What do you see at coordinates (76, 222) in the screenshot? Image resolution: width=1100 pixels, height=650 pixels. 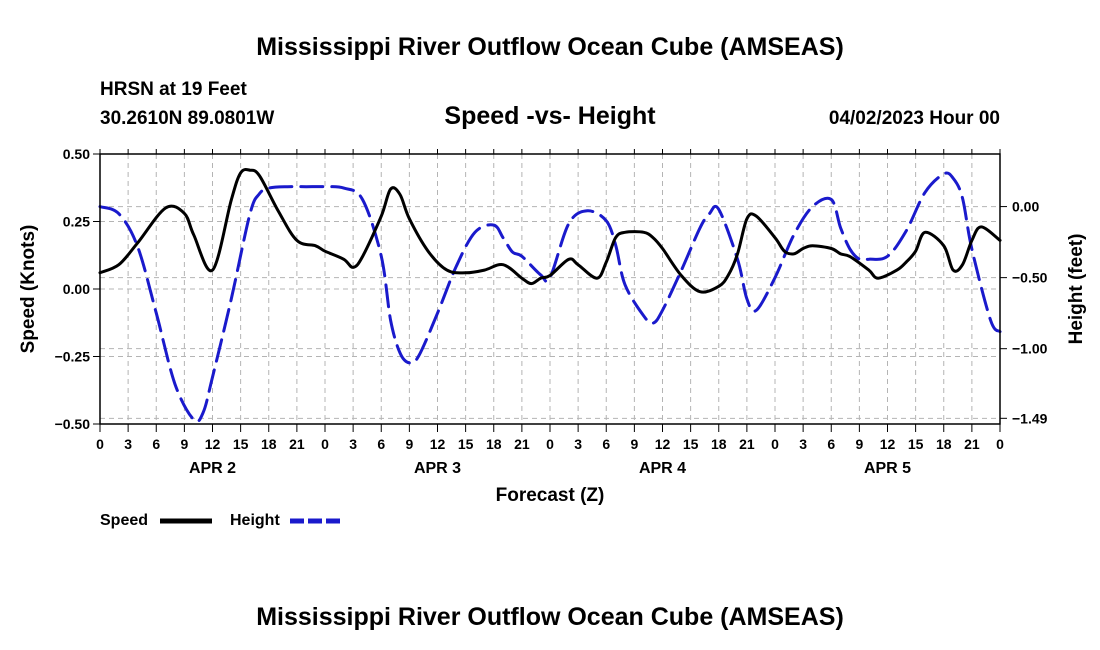 I see `y-tick-label: 0.25` at bounding box center [76, 222].